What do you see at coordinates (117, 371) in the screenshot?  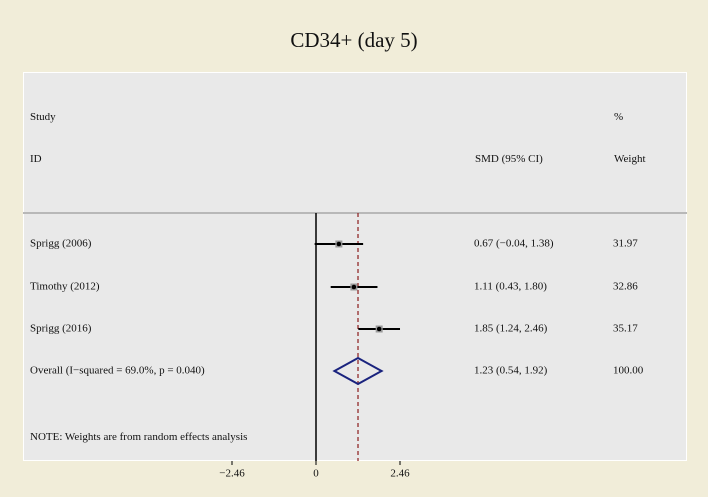 I see `overall-label: Overall (I−squared = 69.0%, p = 0.040)` at bounding box center [117, 371].